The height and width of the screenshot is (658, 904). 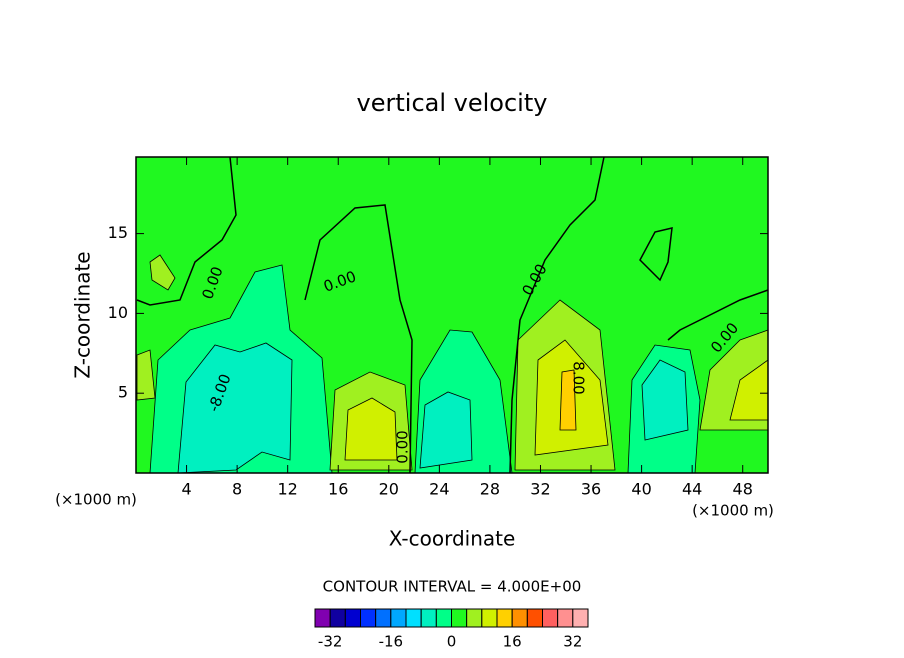 I want to click on colorbar-tick-label: 32, so click(x=572, y=642).